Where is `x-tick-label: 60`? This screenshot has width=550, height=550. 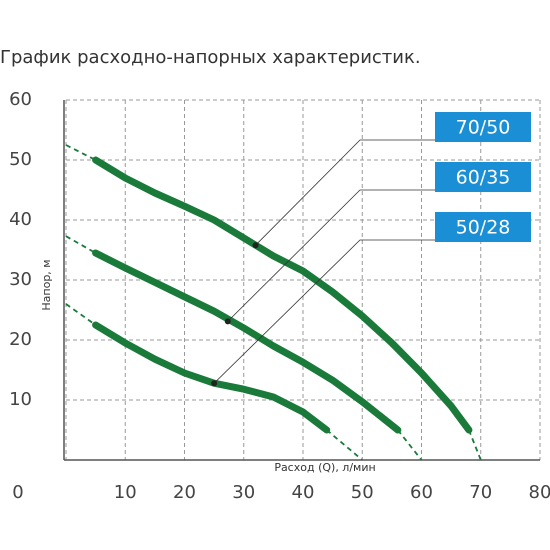
x-tick-label: 60 is located at coordinates (421, 492).